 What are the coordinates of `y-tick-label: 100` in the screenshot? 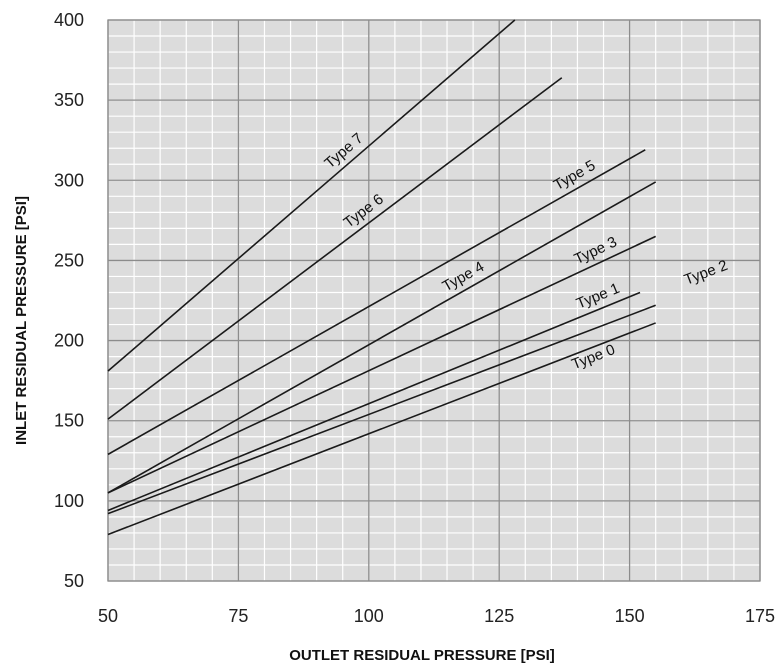 It's located at (69, 501).